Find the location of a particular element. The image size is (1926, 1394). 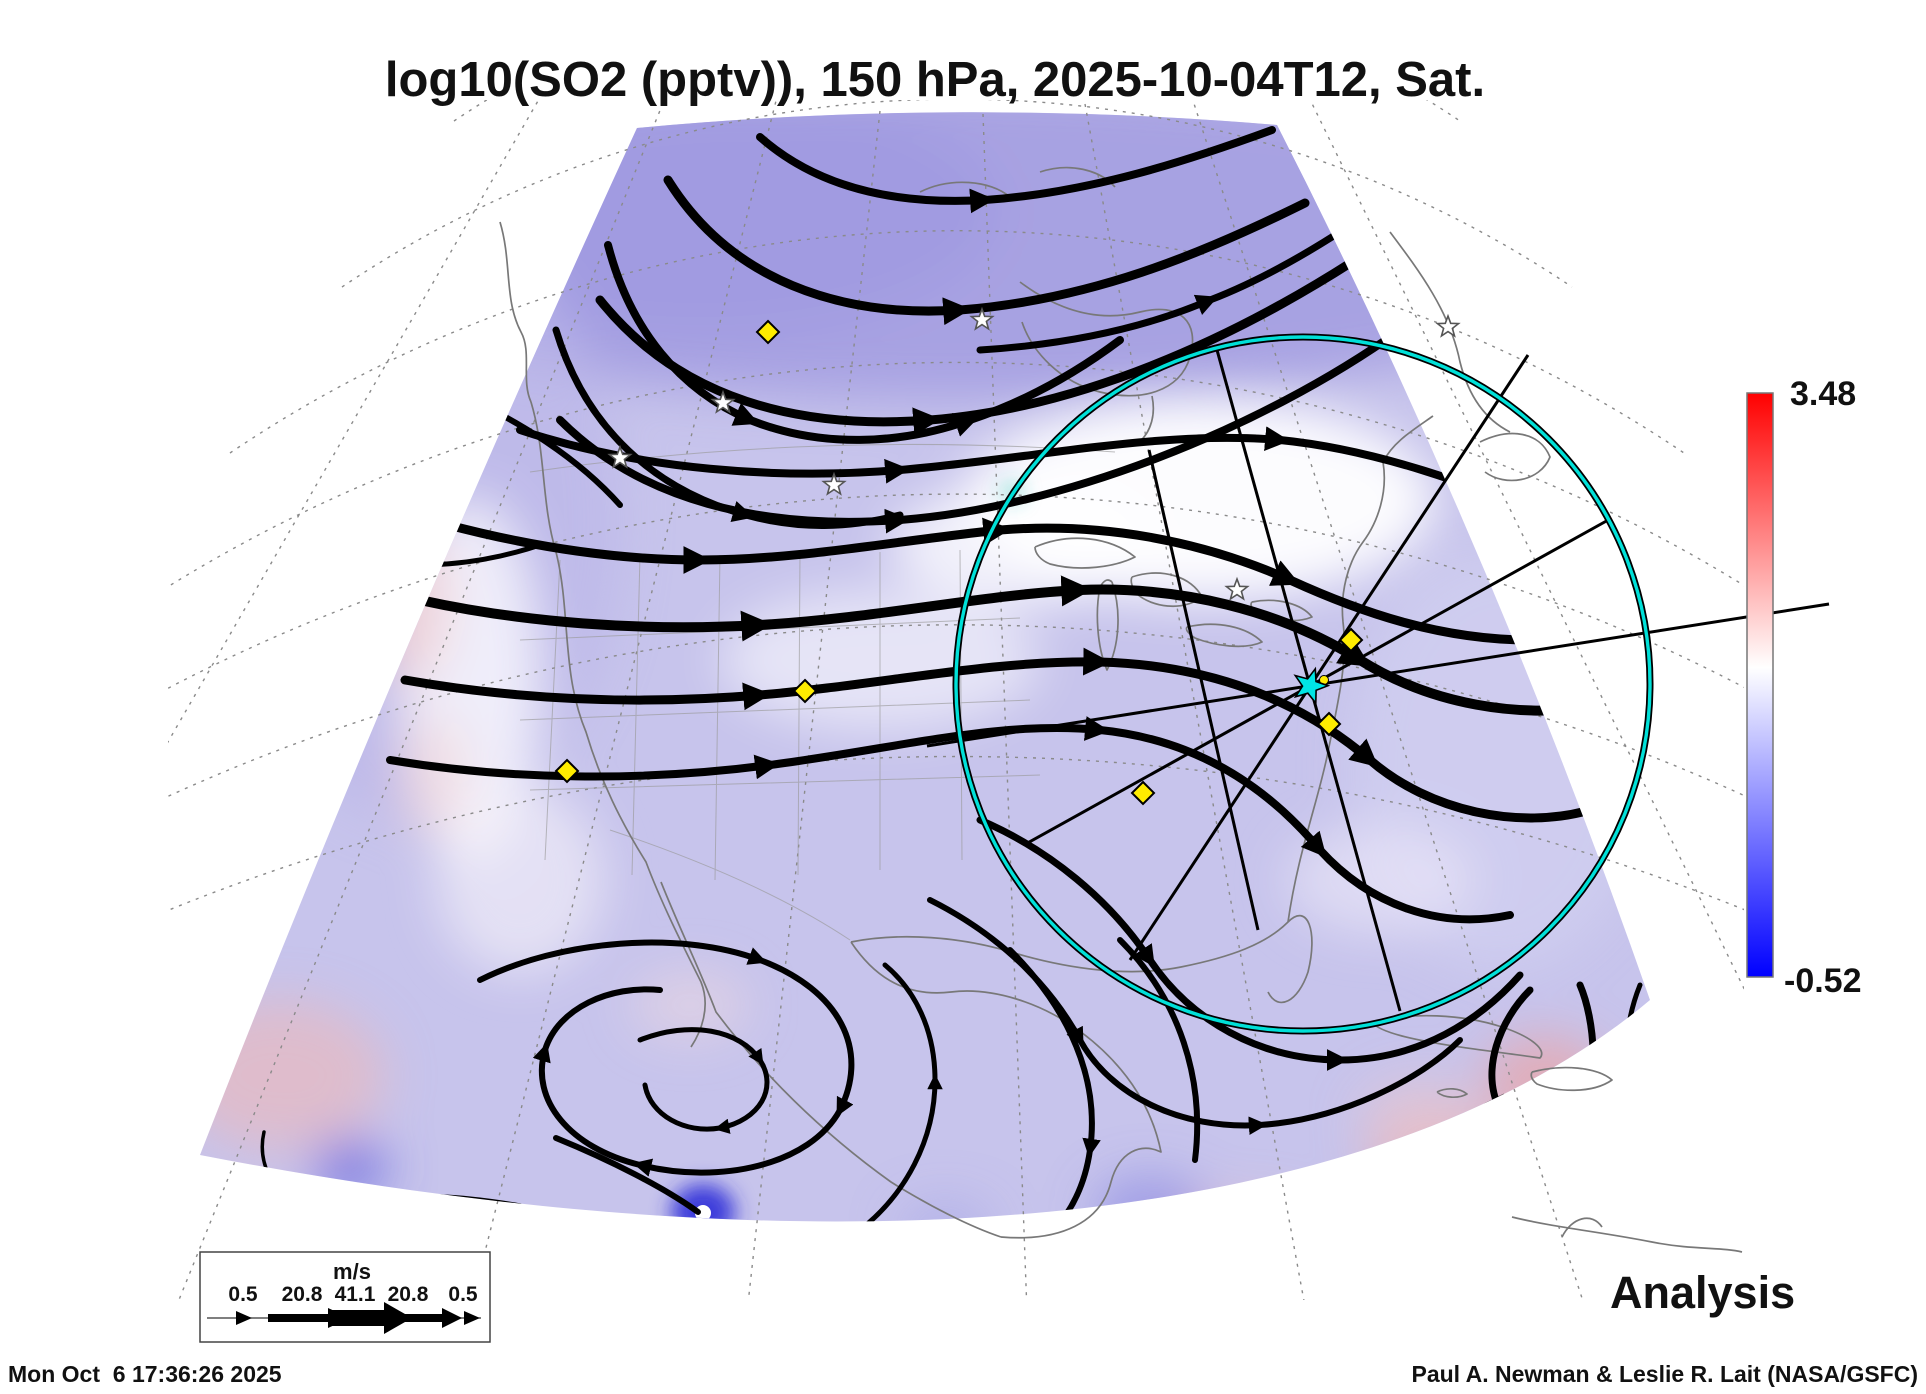

wind-legend-unit: m/s is located at coordinates (352, 1271).